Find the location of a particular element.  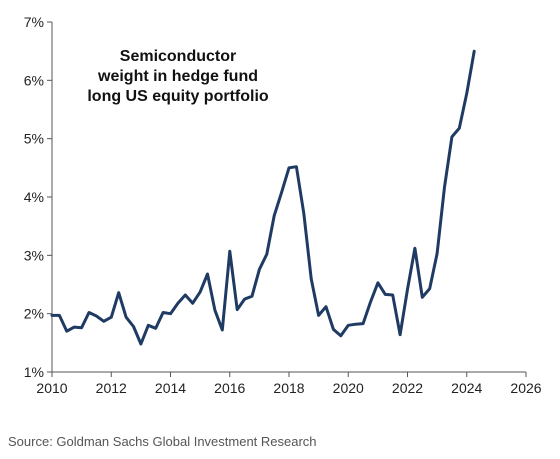

x-tick-label: 2010 is located at coordinates (51, 388).